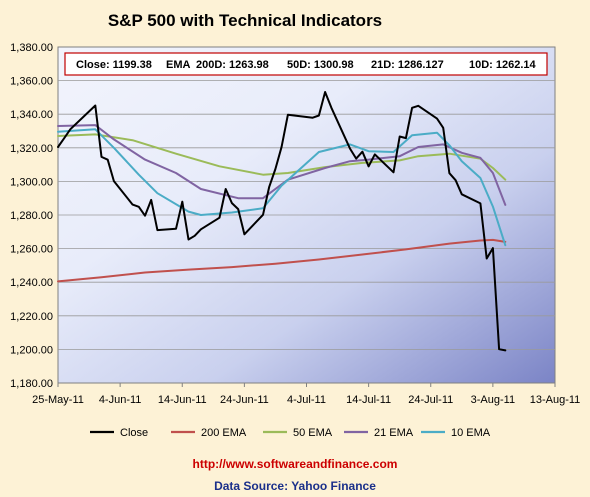 The image size is (590, 497). What do you see at coordinates (407, 65) in the screenshot?
I see `info-ema21: 21D: 1286.127` at bounding box center [407, 65].